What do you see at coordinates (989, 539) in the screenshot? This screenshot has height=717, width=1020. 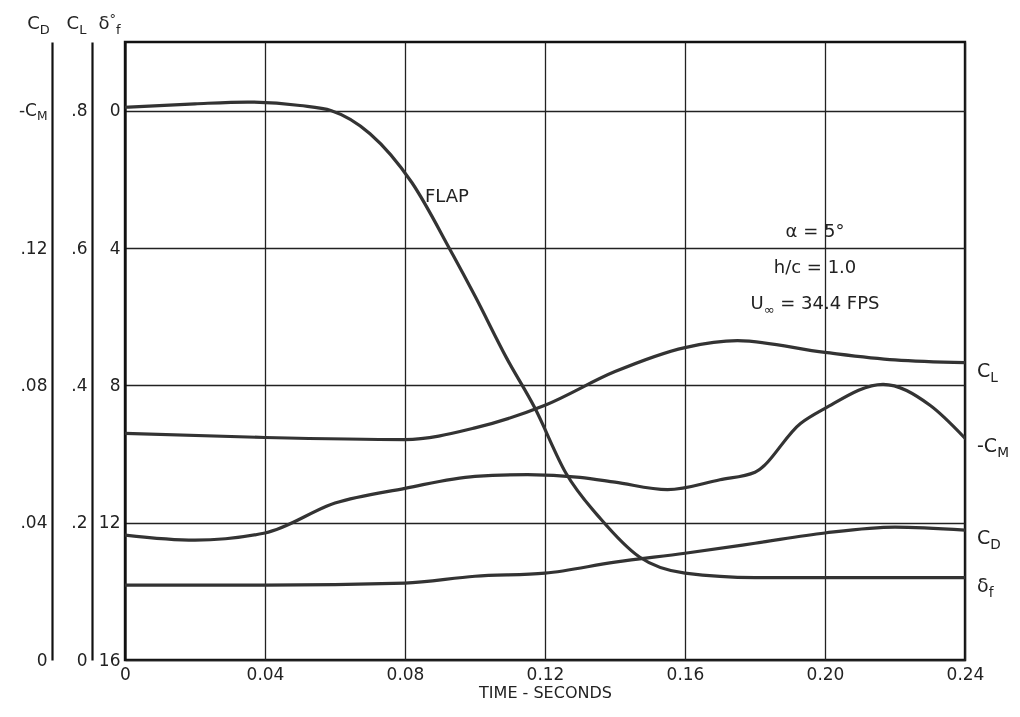 I see `series-label: C$_{D}$` at bounding box center [989, 539].